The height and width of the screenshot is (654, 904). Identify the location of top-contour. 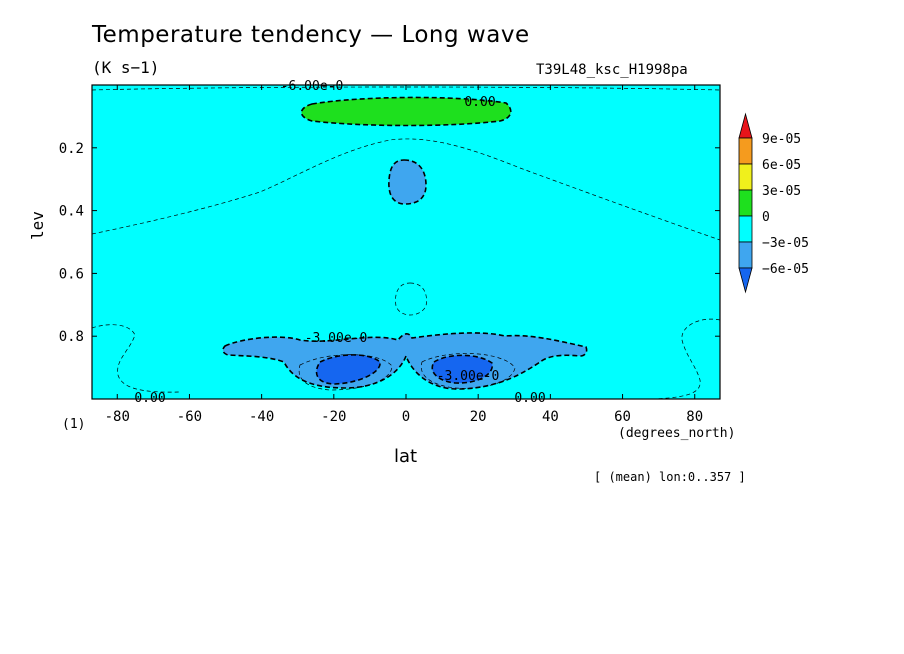
(406, 88).